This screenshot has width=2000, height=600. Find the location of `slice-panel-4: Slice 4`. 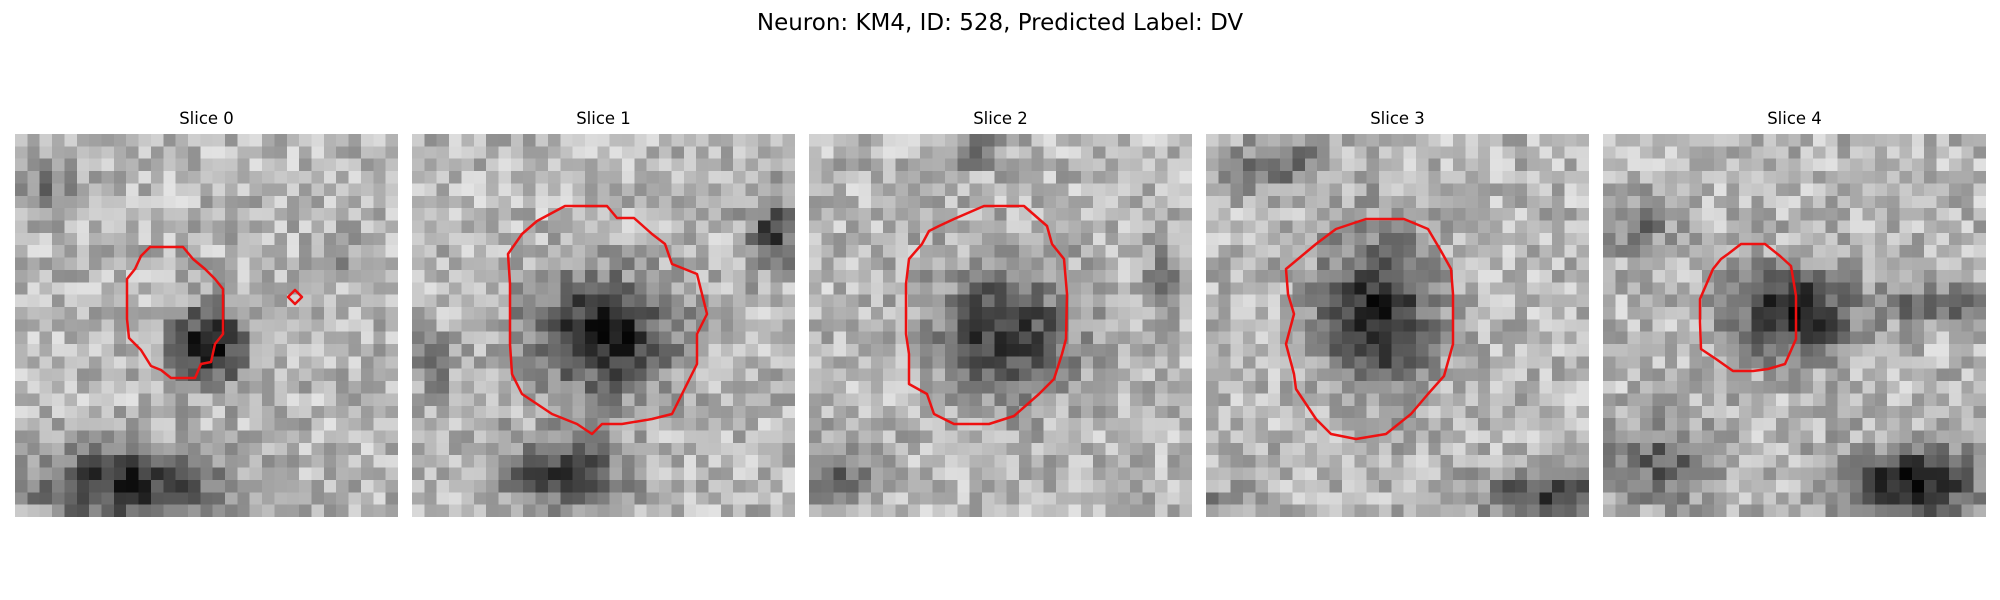

slice-panel-4: Slice 4 is located at coordinates (1794, 313).